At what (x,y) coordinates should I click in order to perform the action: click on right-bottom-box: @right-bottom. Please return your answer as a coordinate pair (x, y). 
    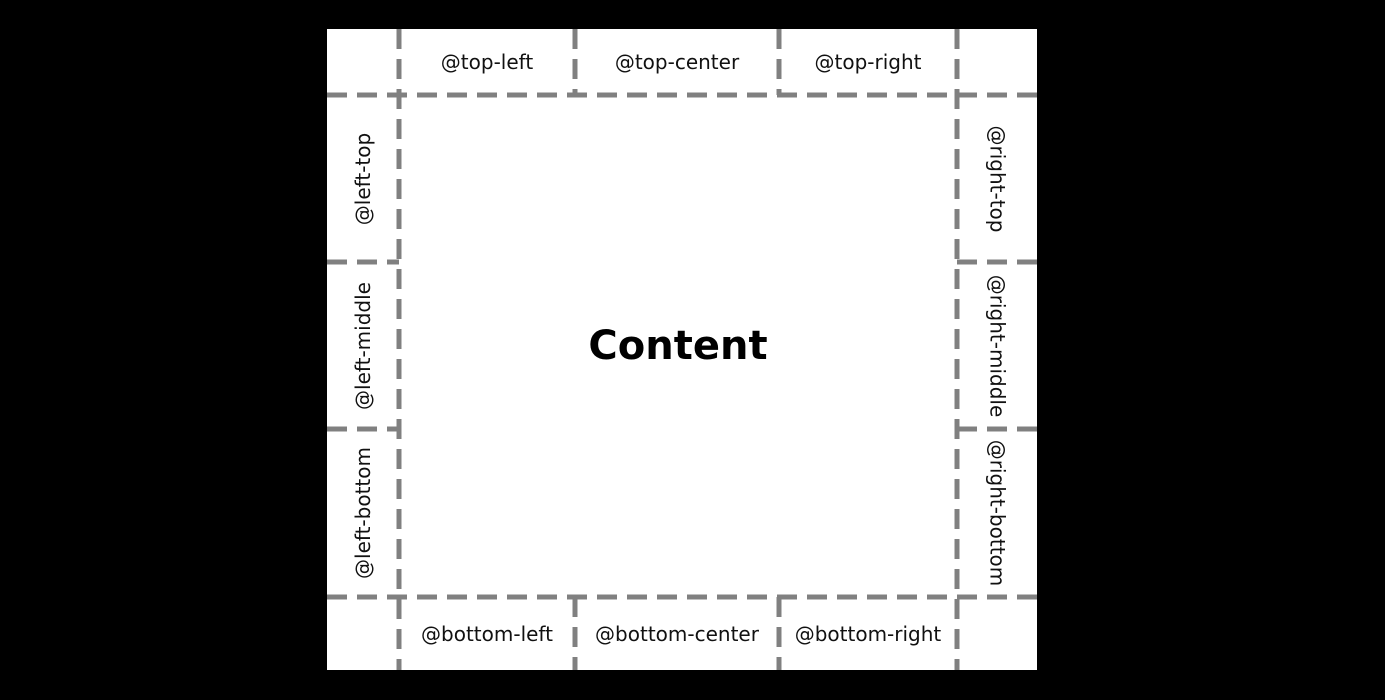
    Looking at the image, I should click on (997, 513).